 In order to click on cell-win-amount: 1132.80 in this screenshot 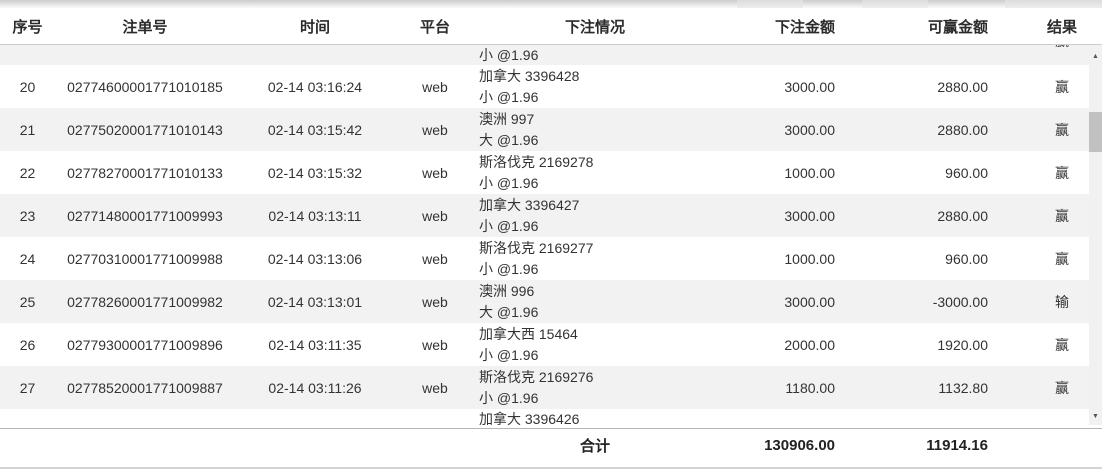, I will do `click(963, 387)`.